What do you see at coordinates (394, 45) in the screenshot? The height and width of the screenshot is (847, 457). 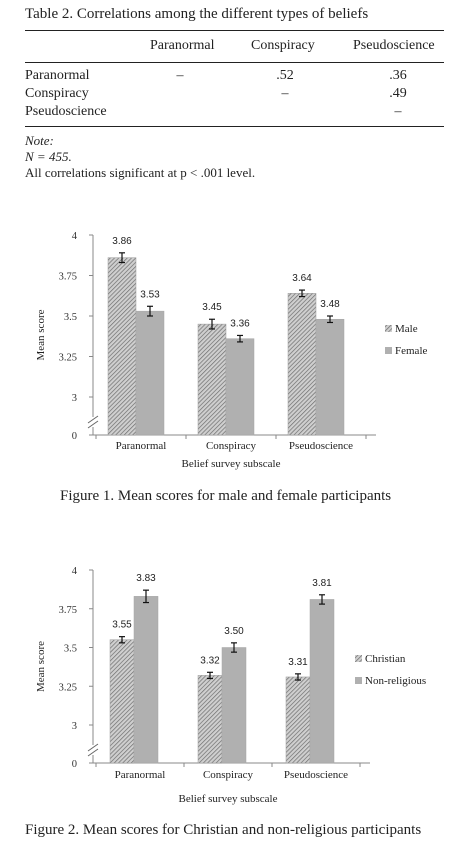 I see `col-header-pseudoscience: Pseudoscience` at bounding box center [394, 45].